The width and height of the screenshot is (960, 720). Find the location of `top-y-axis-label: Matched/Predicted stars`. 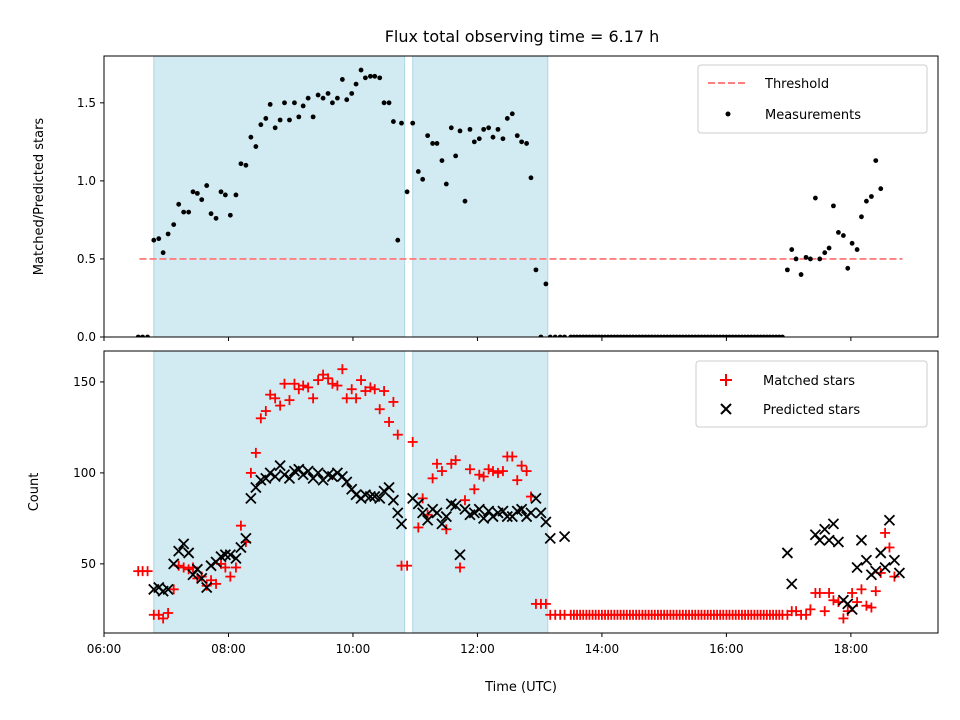

top-y-axis-label: Matched/Predicted stars is located at coordinates (39, 197).